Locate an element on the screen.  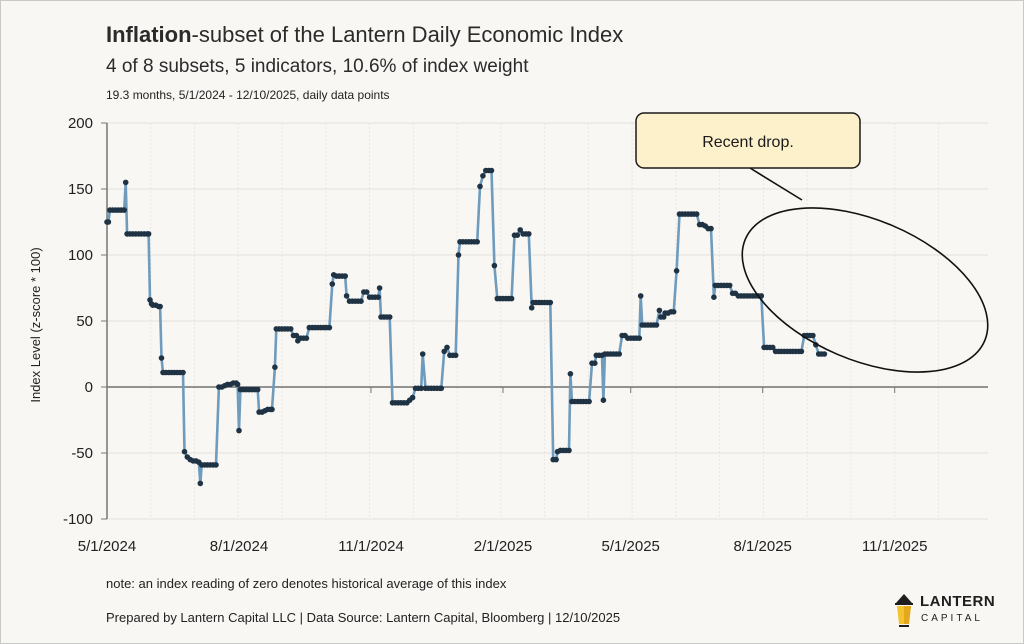
x-tick-label: 11/1/2024 is located at coordinates (371, 546).